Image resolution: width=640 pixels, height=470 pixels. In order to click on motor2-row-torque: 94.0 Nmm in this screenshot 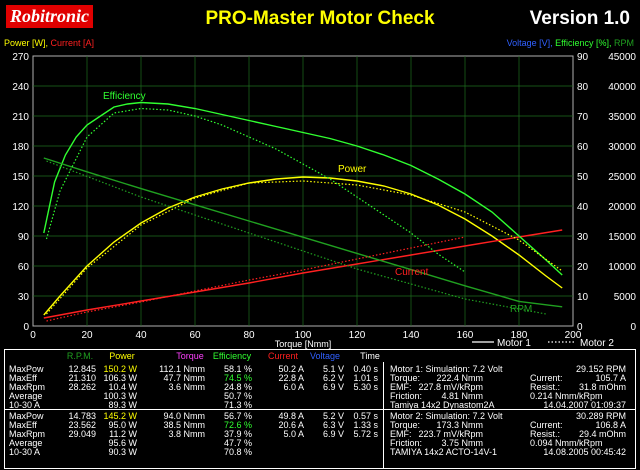, I will do `click(184, 416)`.